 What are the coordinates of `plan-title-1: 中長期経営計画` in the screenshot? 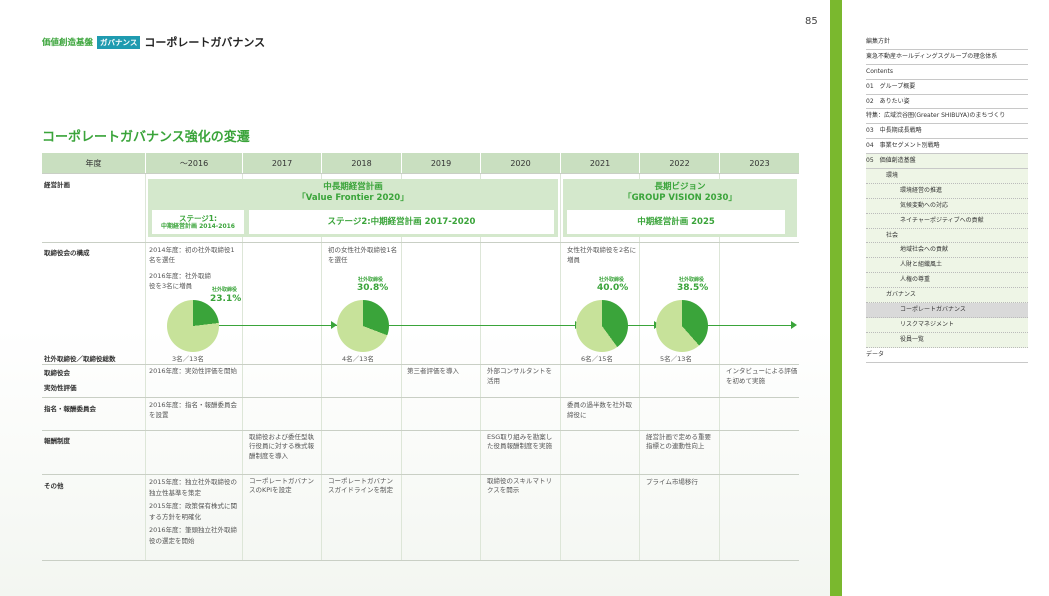 It's located at (353, 187).